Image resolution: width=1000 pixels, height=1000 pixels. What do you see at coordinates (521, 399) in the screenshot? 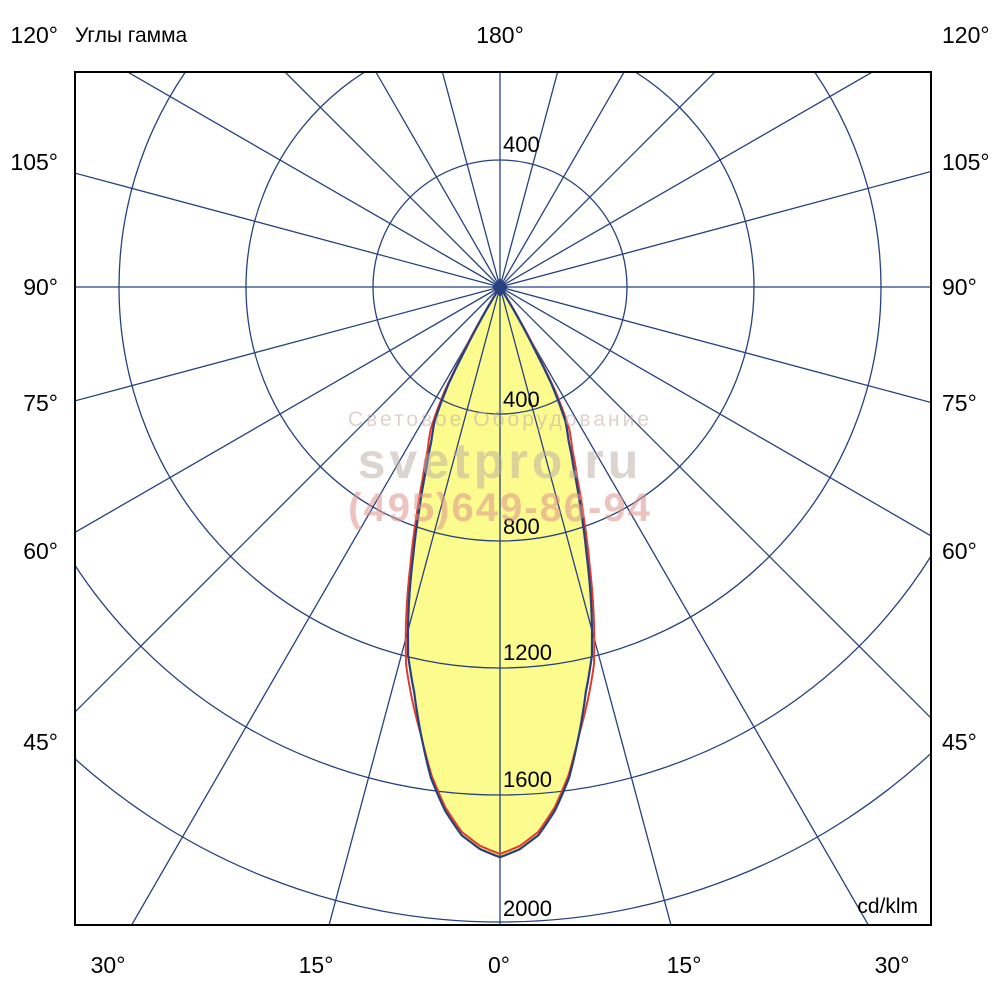
I see `ring-value-label-1: 400` at bounding box center [521, 399].